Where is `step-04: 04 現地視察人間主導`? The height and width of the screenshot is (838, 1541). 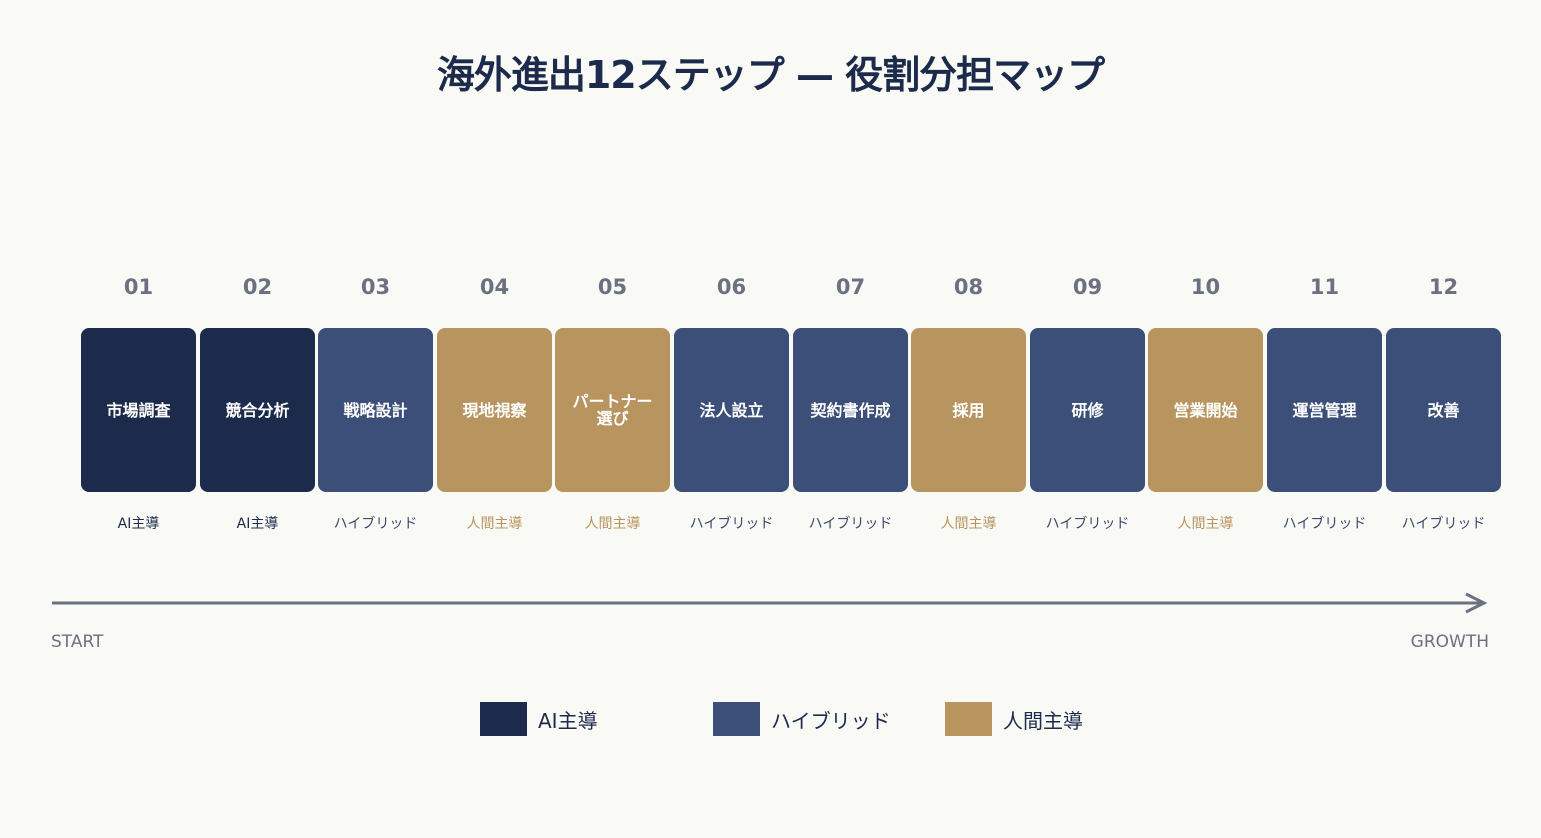
step-04: 04 現地視察人間主導 is located at coordinates (494, 405).